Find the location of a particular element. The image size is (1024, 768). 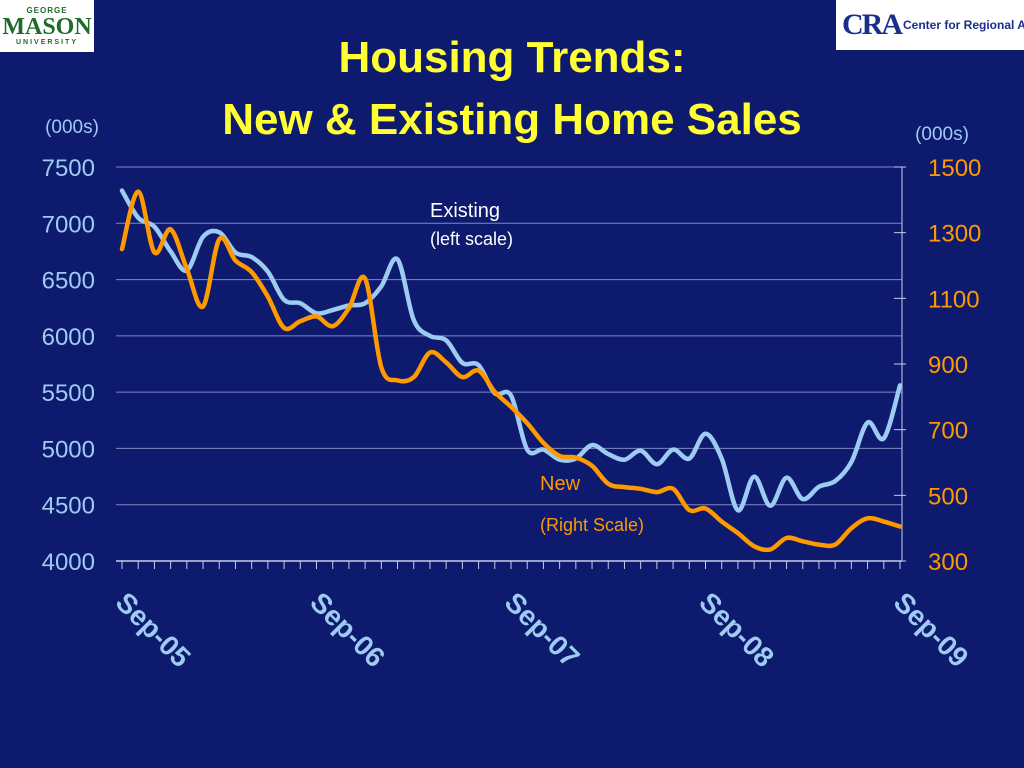

left-tick-label: 7500 is located at coordinates (68, 168).